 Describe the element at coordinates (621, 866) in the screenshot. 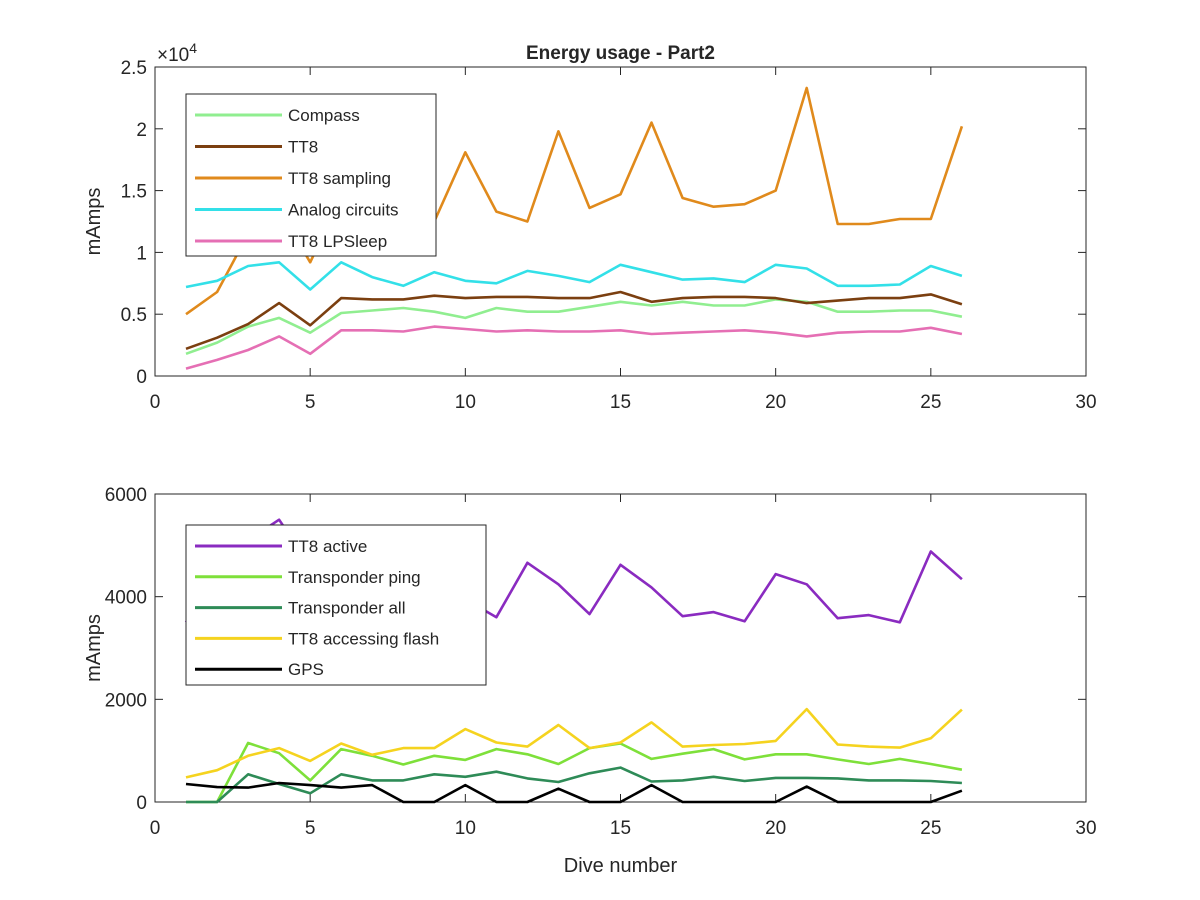

I see `x-axis-label: Dive number` at that location.